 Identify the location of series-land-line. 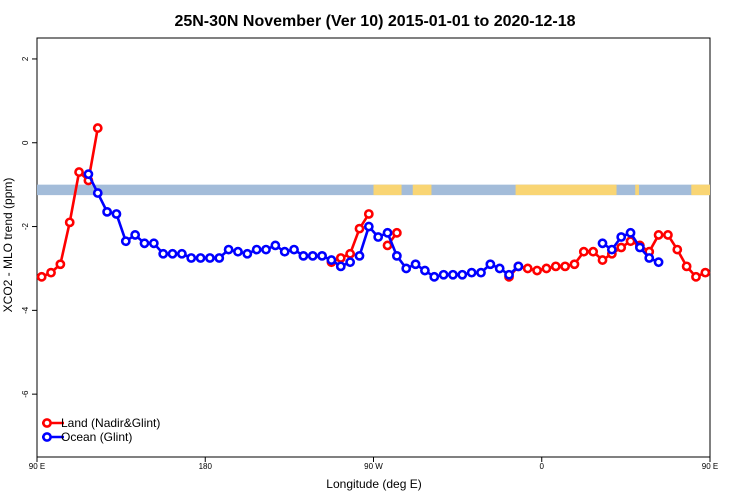
(70, 203).